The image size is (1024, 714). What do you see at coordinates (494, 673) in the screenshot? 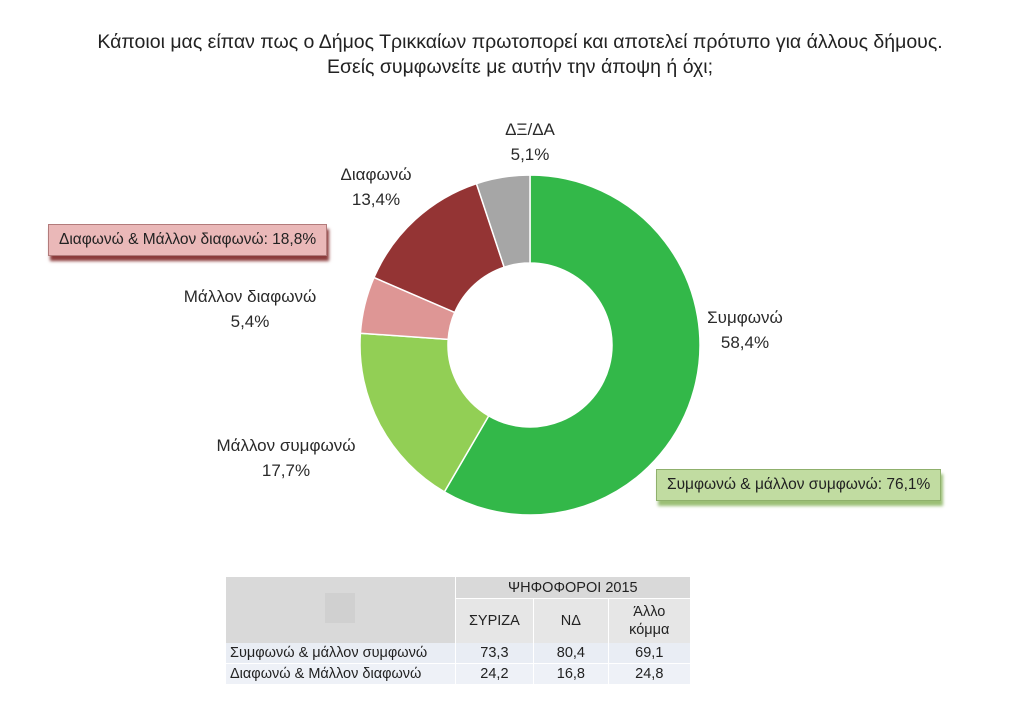
I see `table-cell: 24,2` at bounding box center [494, 673].